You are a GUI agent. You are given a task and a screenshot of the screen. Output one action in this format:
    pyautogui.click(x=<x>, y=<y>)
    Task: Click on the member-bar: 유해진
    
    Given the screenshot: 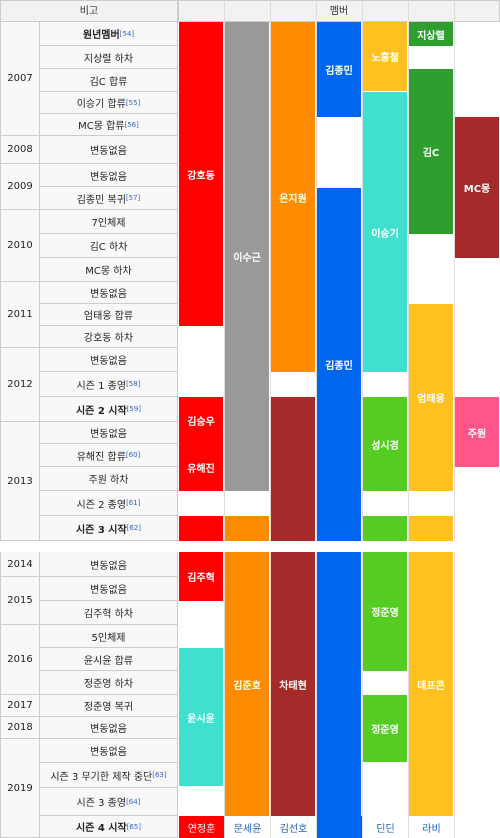 What is the action you would take?
    pyautogui.click(x=201, y=467)
    